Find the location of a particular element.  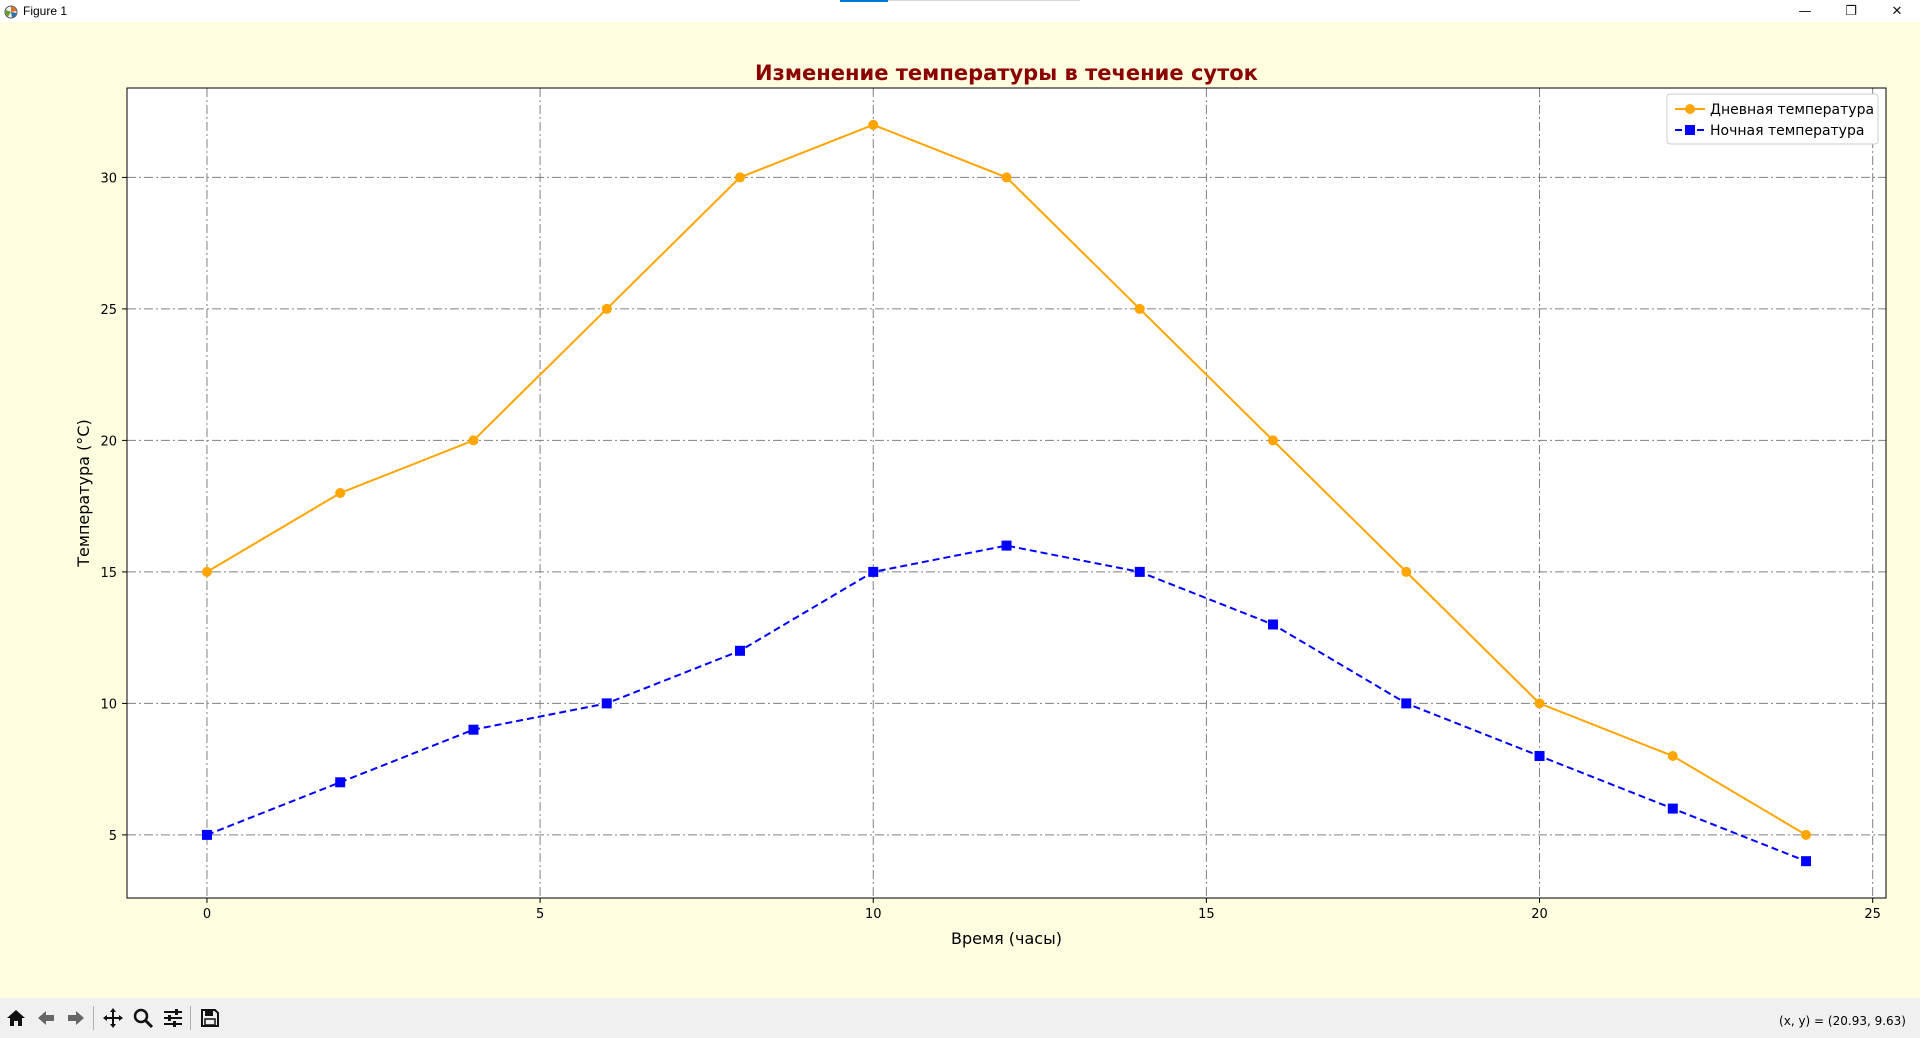

minimize-button: — is located at coordinates (1805, 11).